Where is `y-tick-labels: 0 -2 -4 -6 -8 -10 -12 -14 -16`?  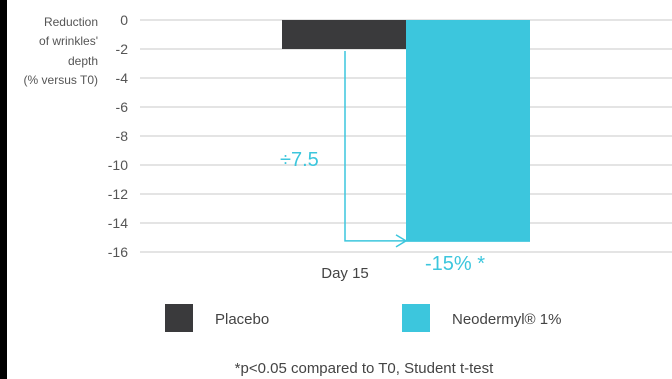
y-tick-labels: 0 -2 -4 -6 -8 -10 -12 -14 -16 is located at coordinates (118, 136).